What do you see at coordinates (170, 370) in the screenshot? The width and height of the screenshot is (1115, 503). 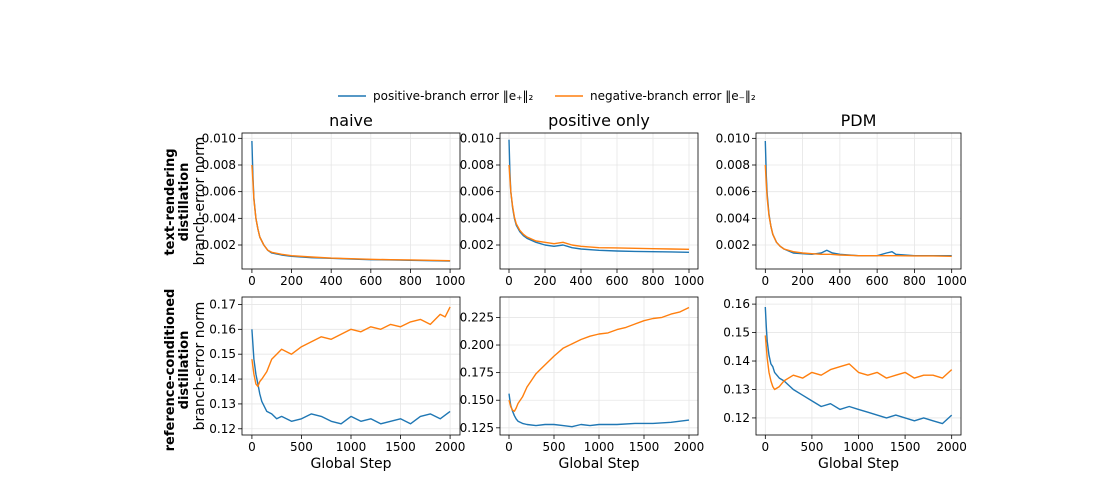 I see `row-label-bottom-line1: reference-conditioned` at bounding box center [170, 370].